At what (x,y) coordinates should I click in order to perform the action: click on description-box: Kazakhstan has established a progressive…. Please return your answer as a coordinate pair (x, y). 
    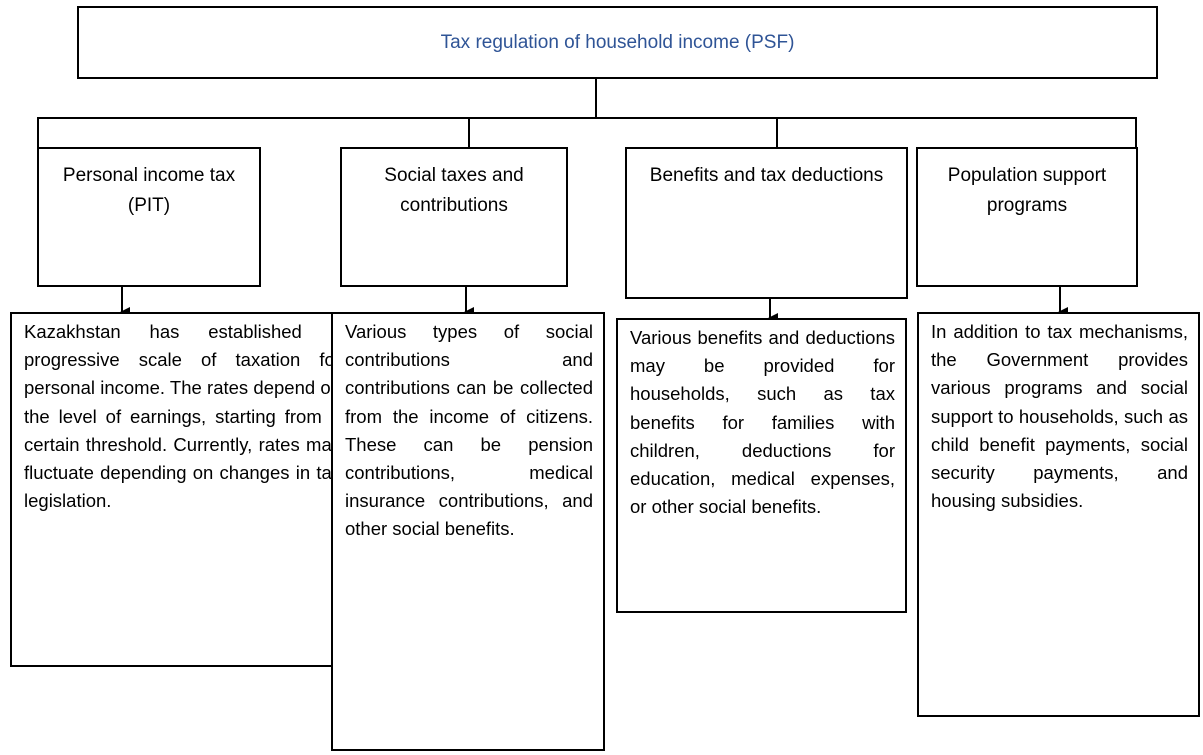
    Looking at the image, I should click on (181, 489).